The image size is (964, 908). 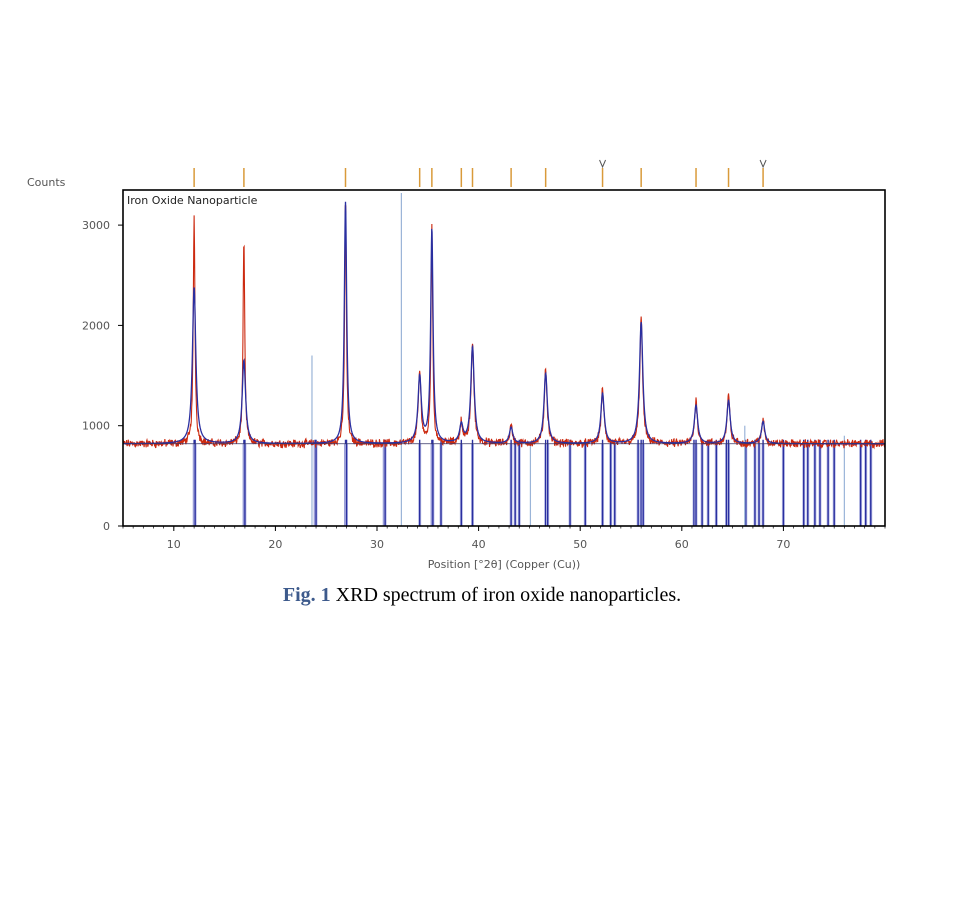 I want to click on x-tick-label: 50, so click(x=580, y=544).